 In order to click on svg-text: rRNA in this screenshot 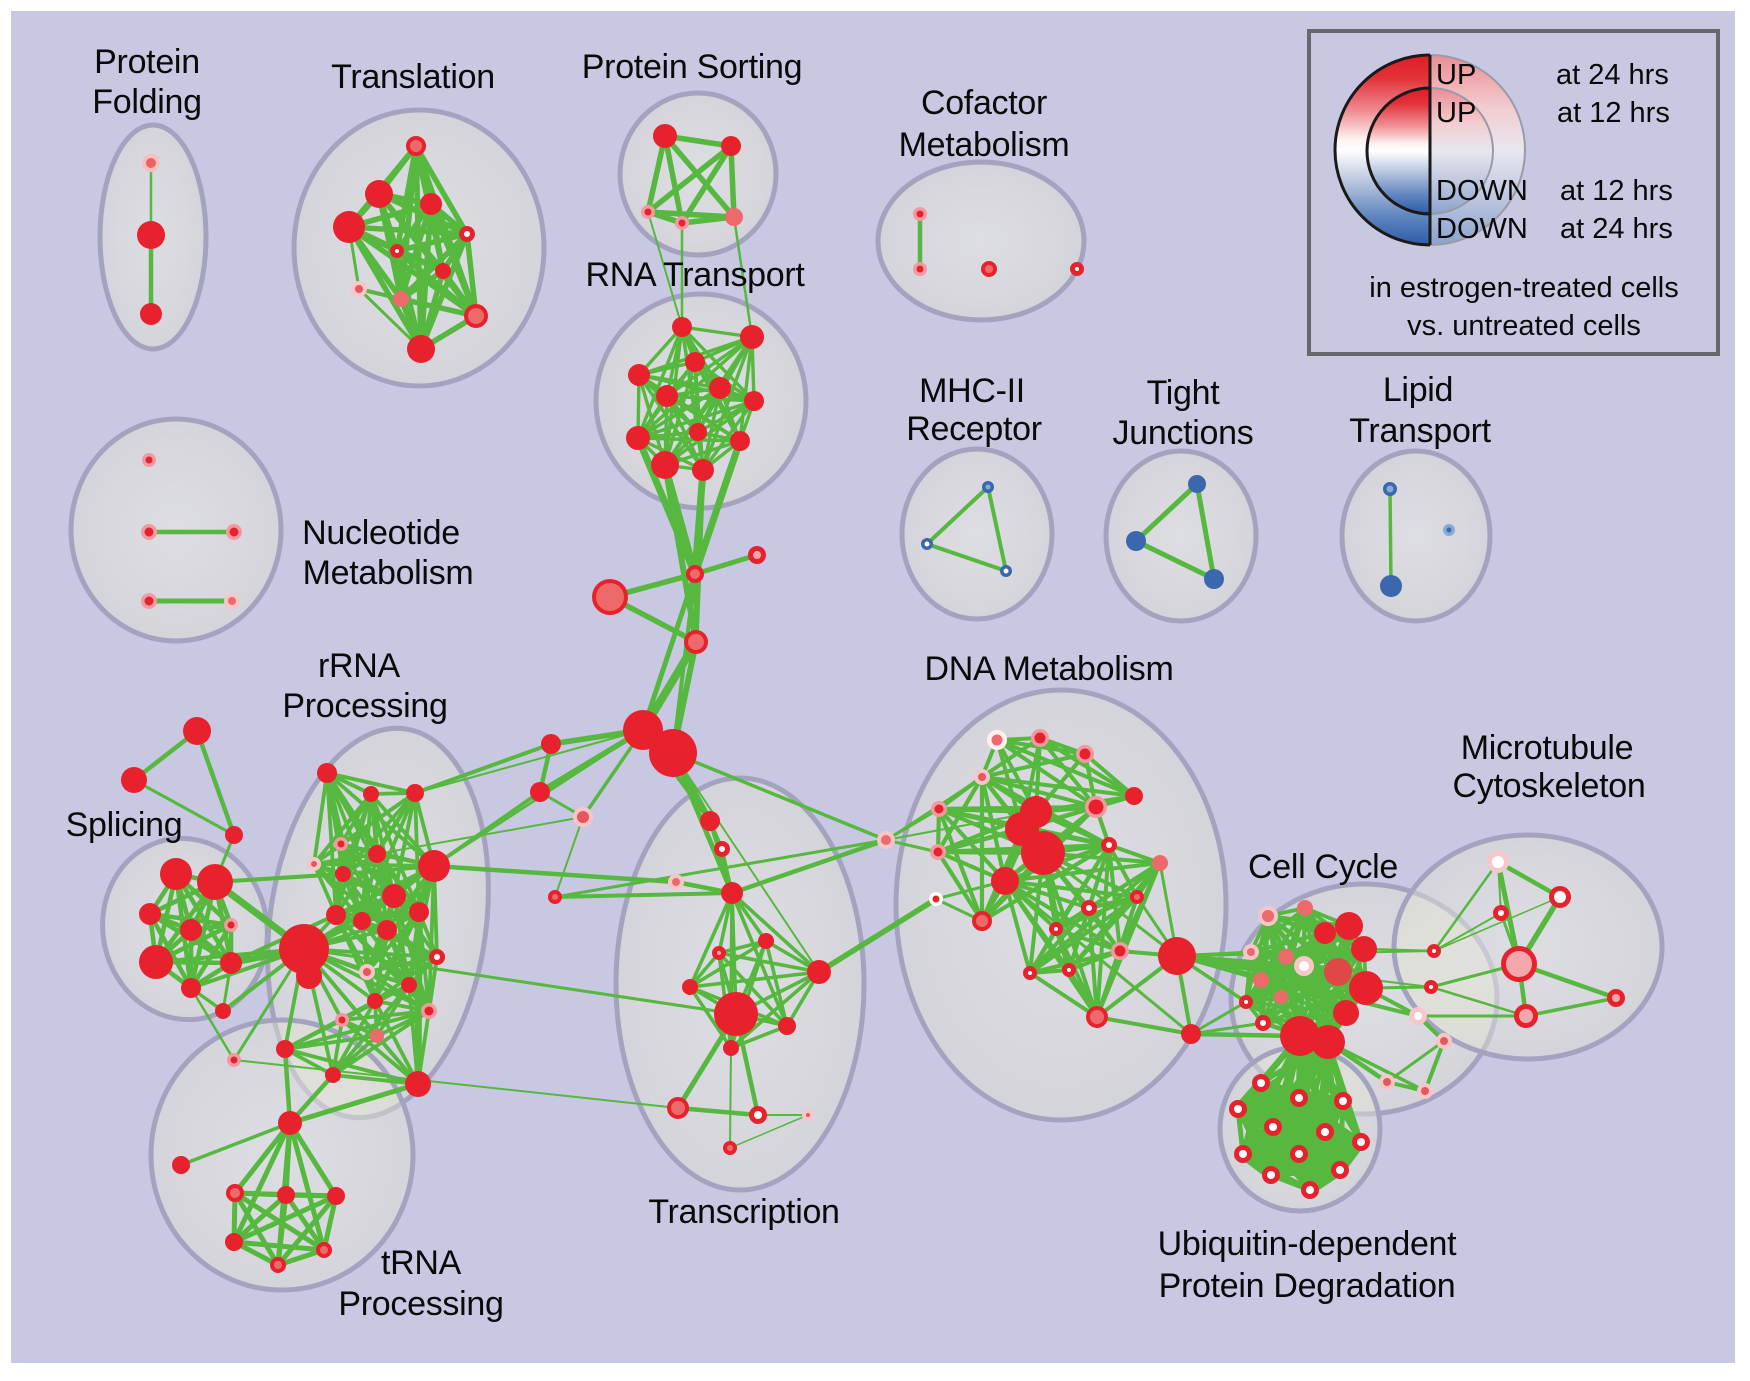, I will do `click(359, 666)`.